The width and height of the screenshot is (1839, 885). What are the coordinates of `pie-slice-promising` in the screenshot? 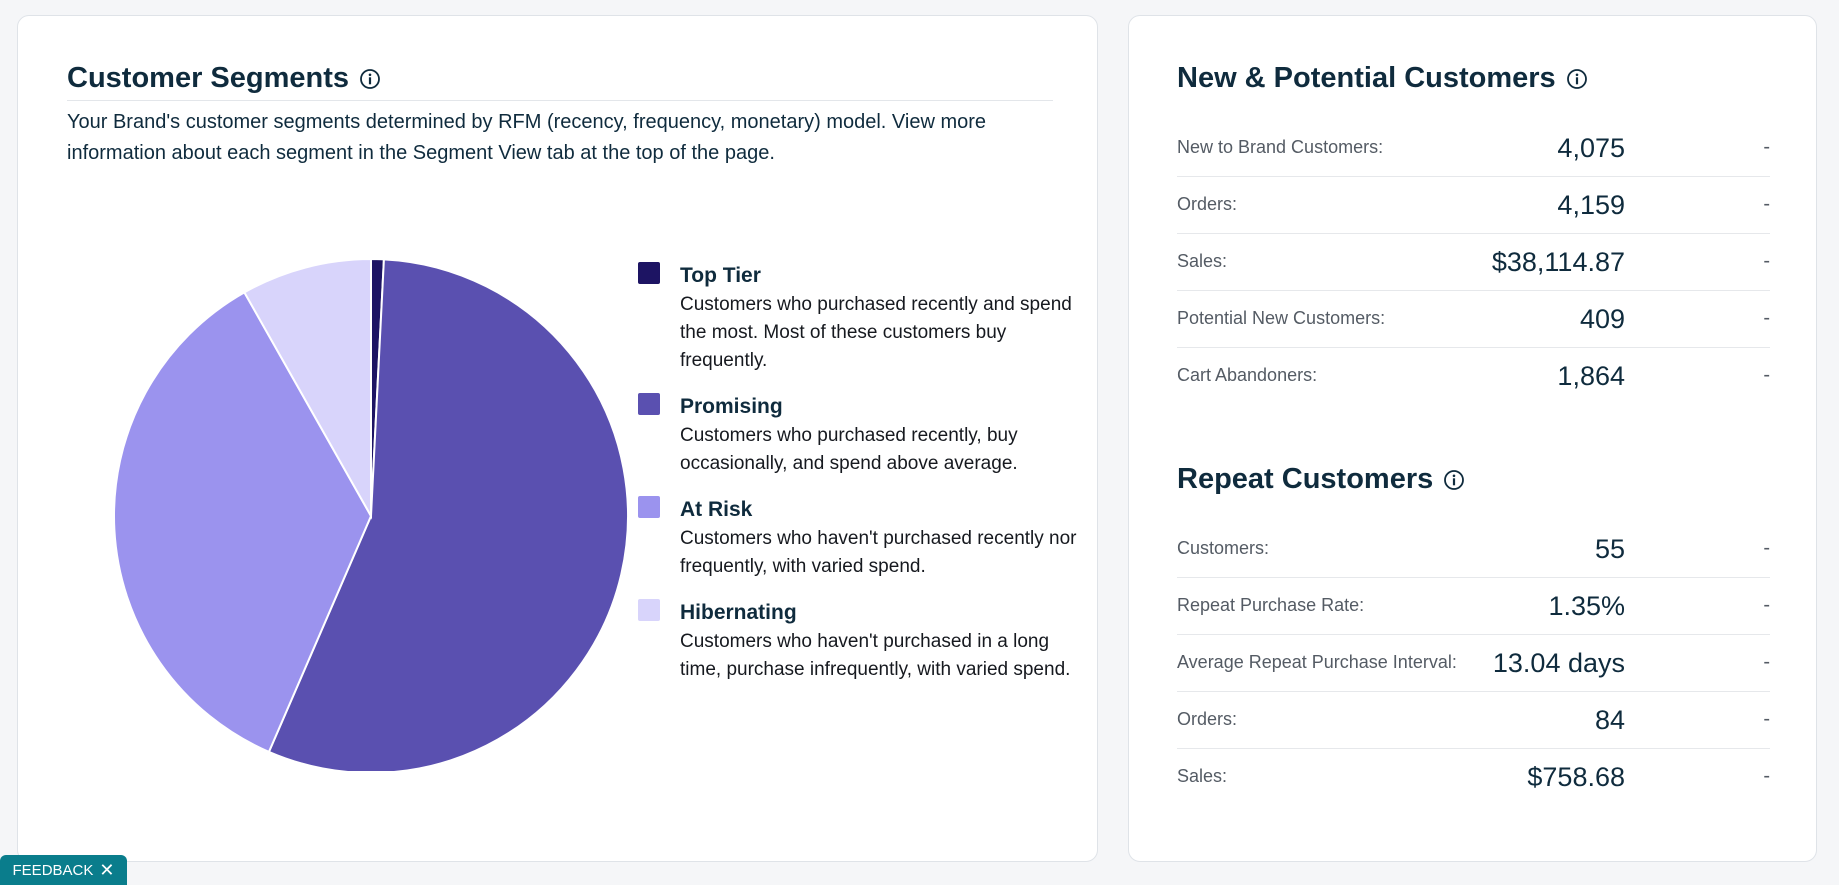 It's located at (447, 514).